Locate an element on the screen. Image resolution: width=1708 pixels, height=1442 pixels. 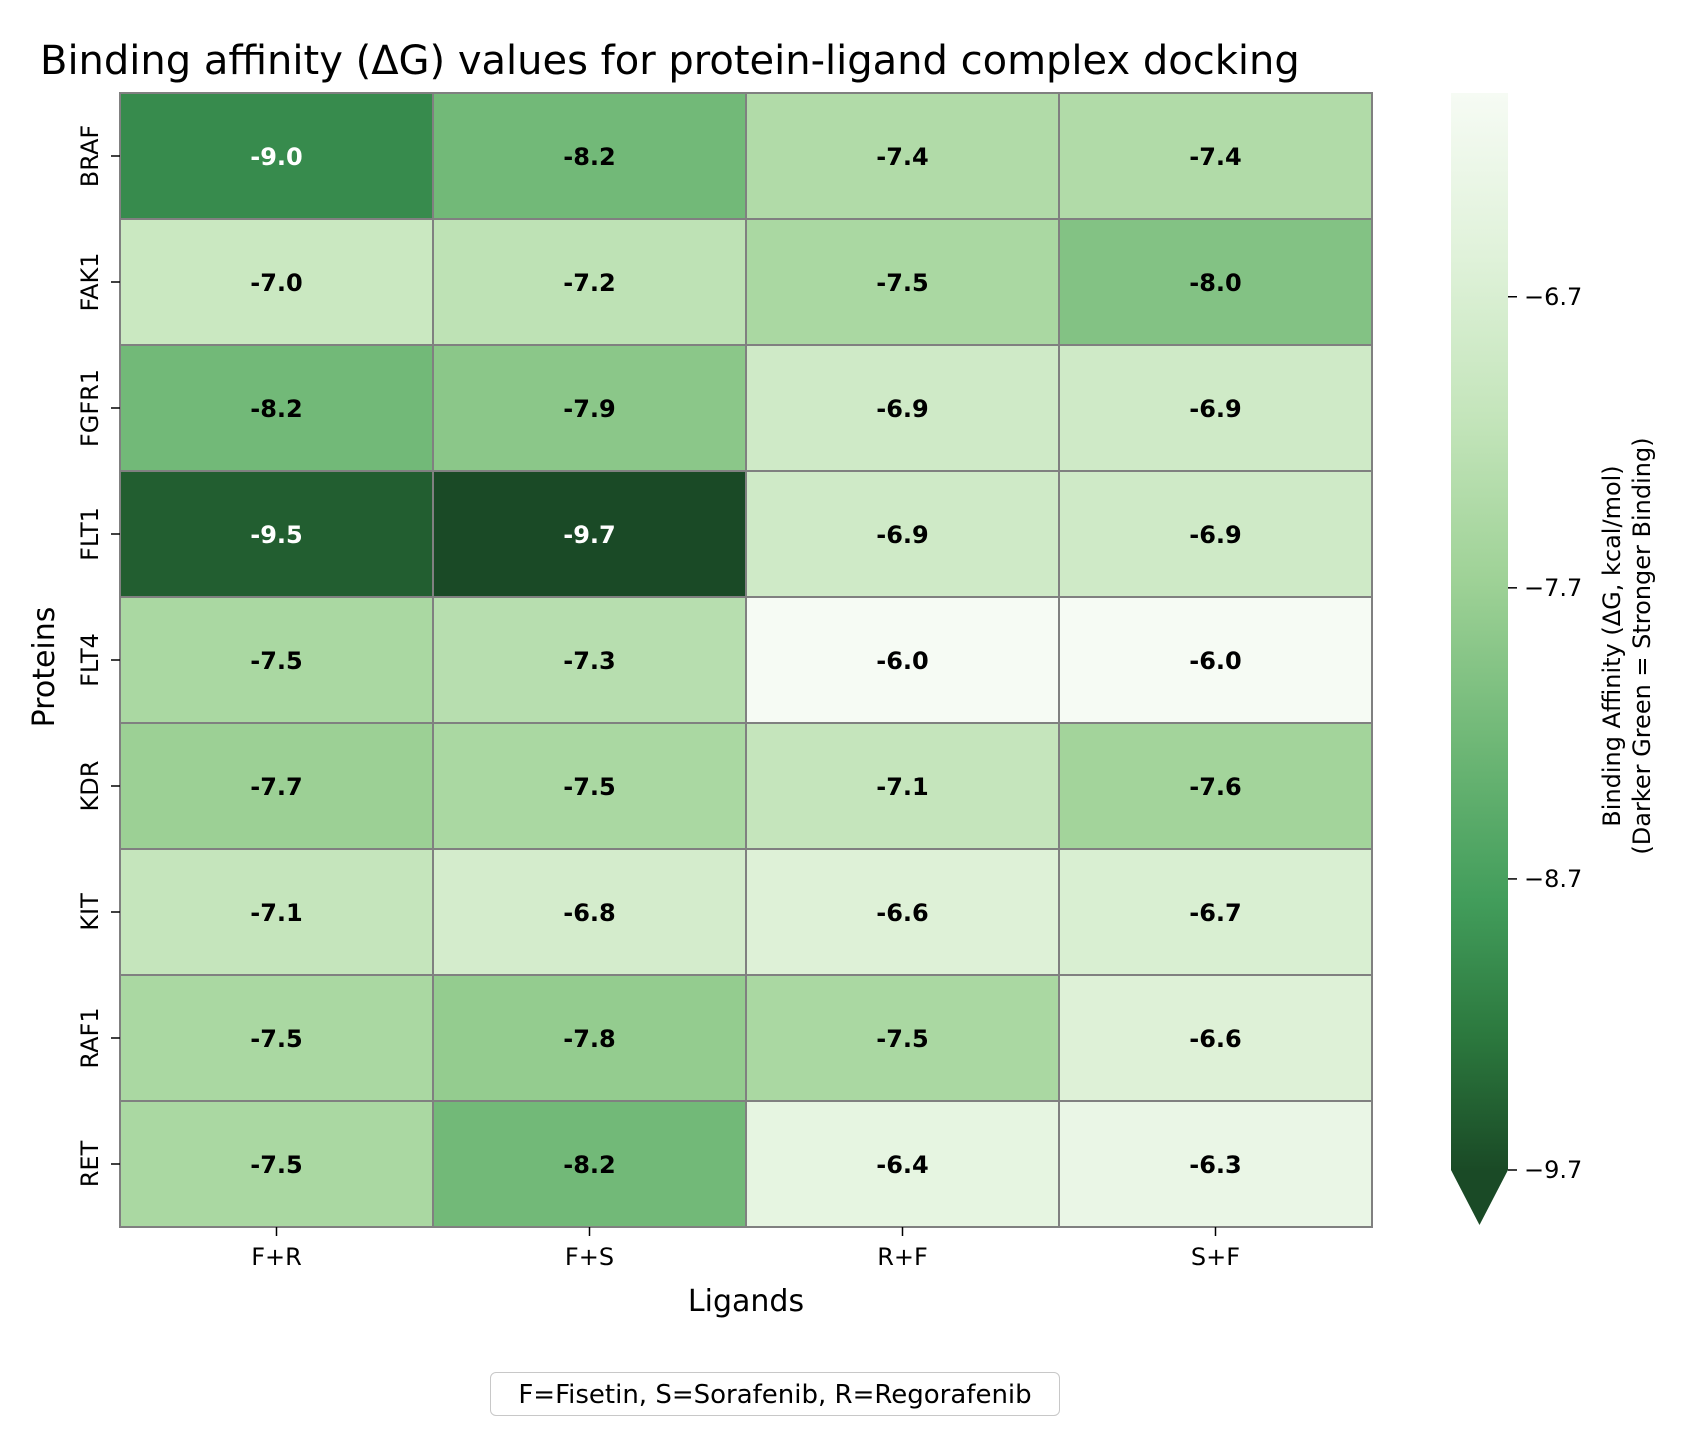
x-tick-label: F+R is located at coordinates (276, 1257).